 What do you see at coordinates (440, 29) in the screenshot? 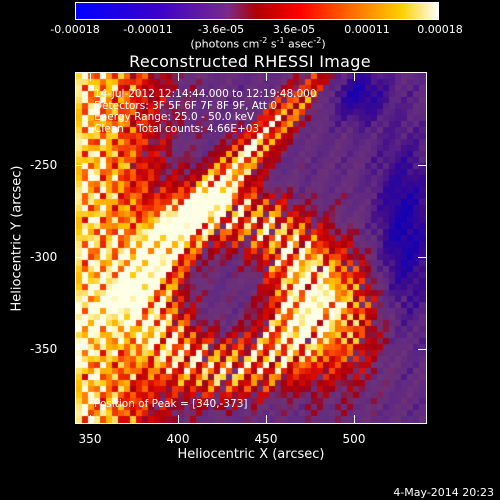
I see `colorbar-tick-label: 0.00018` at bounding box center [440, 29].